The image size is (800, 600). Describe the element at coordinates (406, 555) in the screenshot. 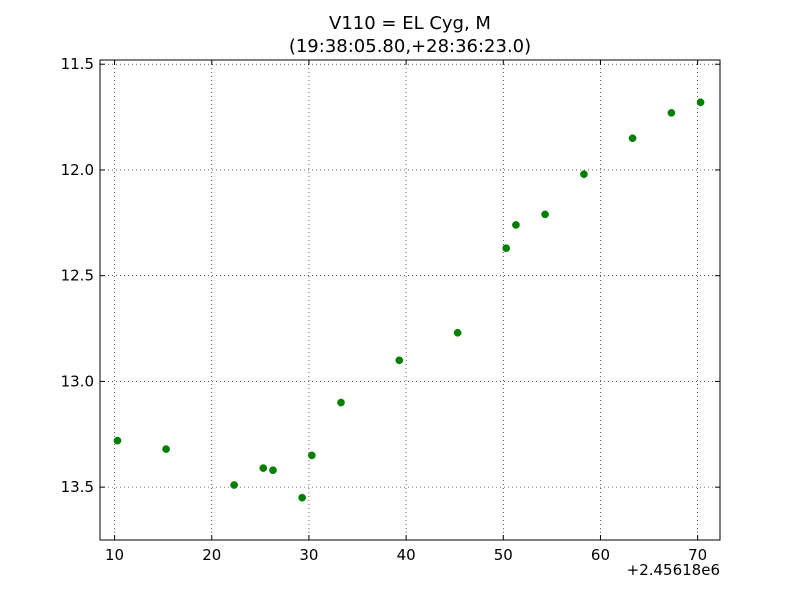

I see `x-tick-label: 40` at that location.